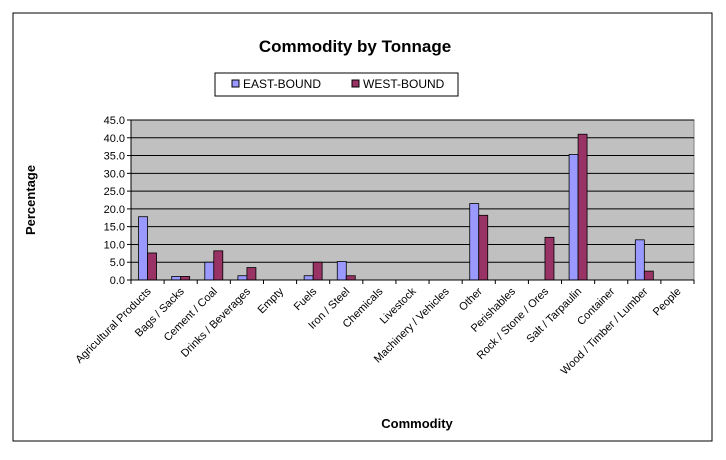 The height and width of the screenshot is (460, 726). I want to click on y-tick-label: 45.0, so click(114, 121).